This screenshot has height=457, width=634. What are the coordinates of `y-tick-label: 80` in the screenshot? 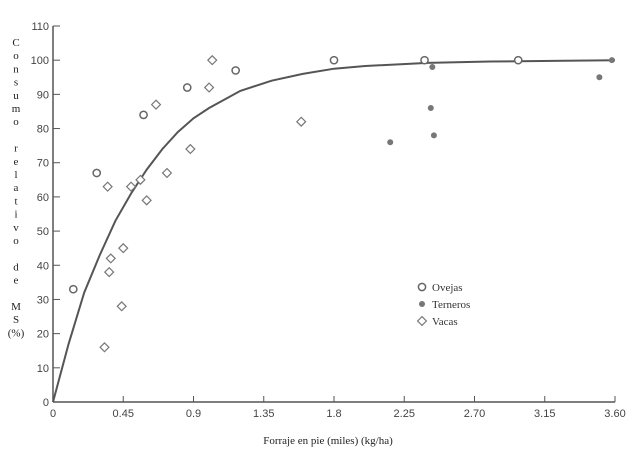 It's located at (43, 130).